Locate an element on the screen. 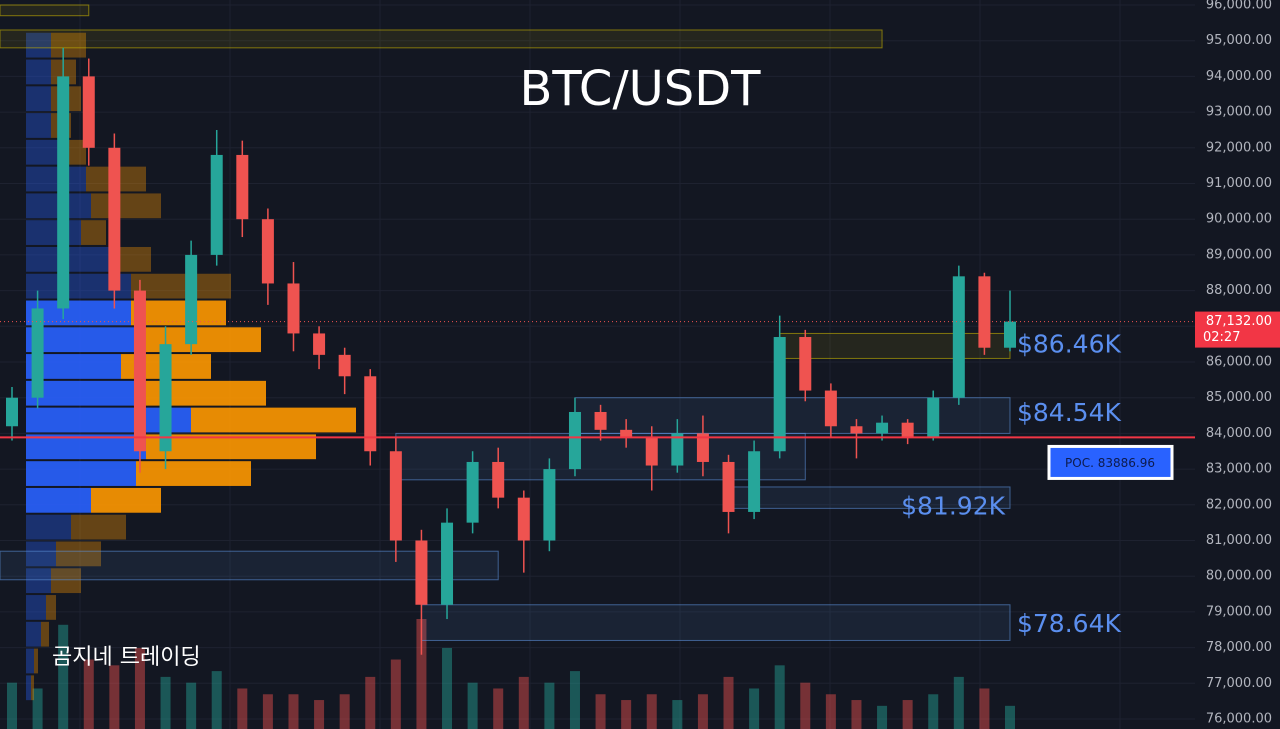 The height and width of the screenshot is (729, 1280). chart-title: BTC/USDT is located at coordinates (640, 89).